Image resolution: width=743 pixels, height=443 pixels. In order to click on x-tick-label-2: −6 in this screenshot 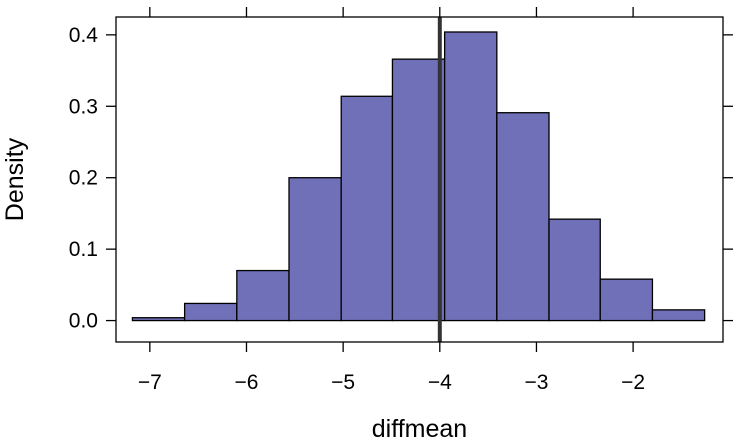, I will do `click(247, 382)`.